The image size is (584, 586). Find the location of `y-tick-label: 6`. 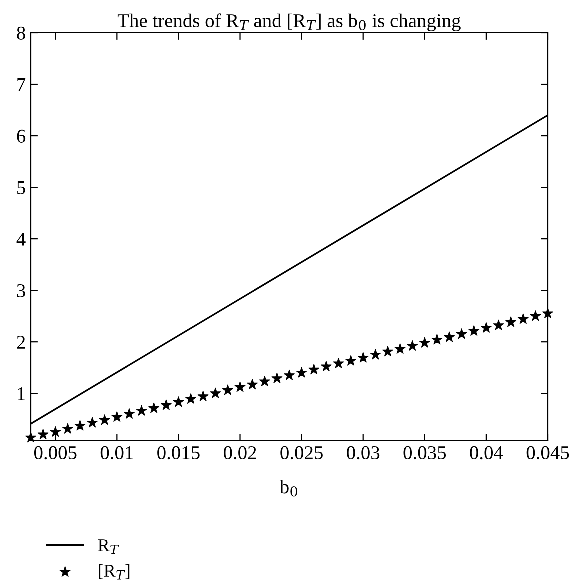

y-tick-label: 6 is located at coordinates (21, 136).